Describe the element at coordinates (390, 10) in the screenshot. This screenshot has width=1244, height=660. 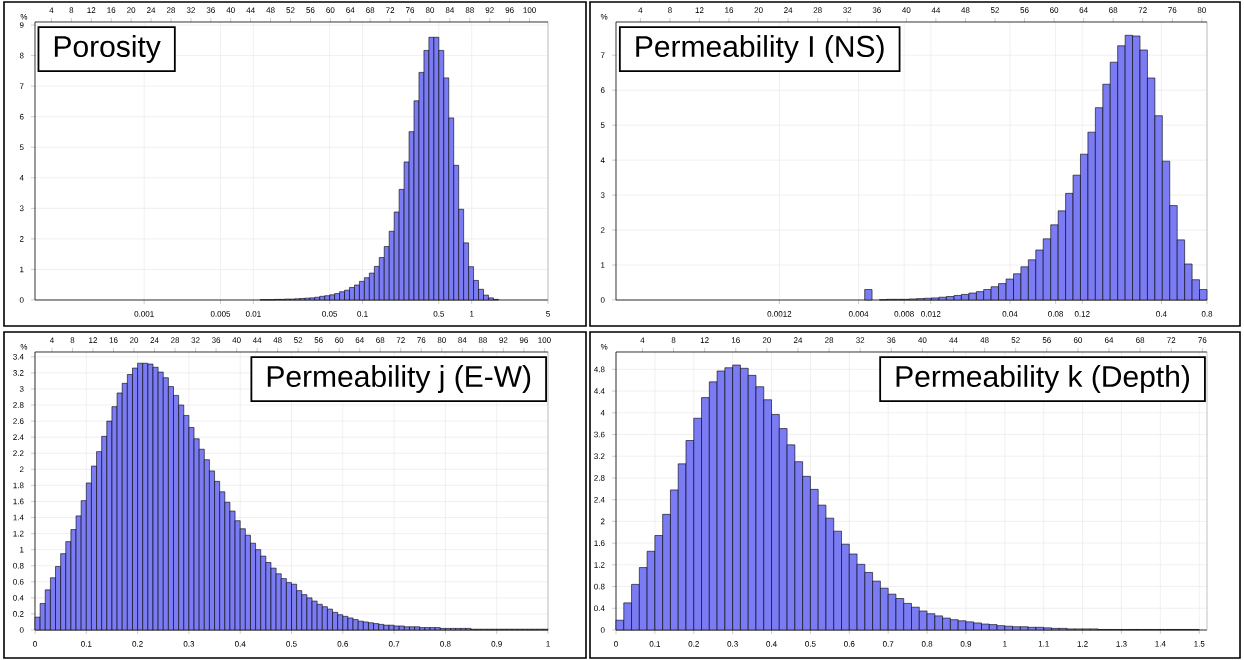
I see `x2-tick-label: 72` at that location.